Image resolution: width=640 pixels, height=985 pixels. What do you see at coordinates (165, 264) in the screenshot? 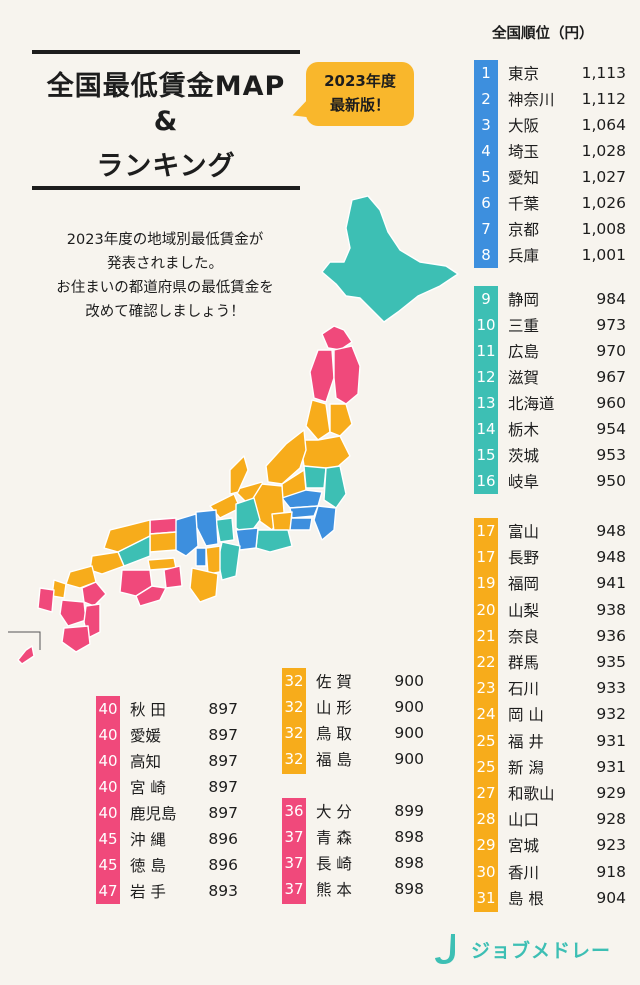
I see `intro-line2: 発表されました。` at bounding box center [165, 264].